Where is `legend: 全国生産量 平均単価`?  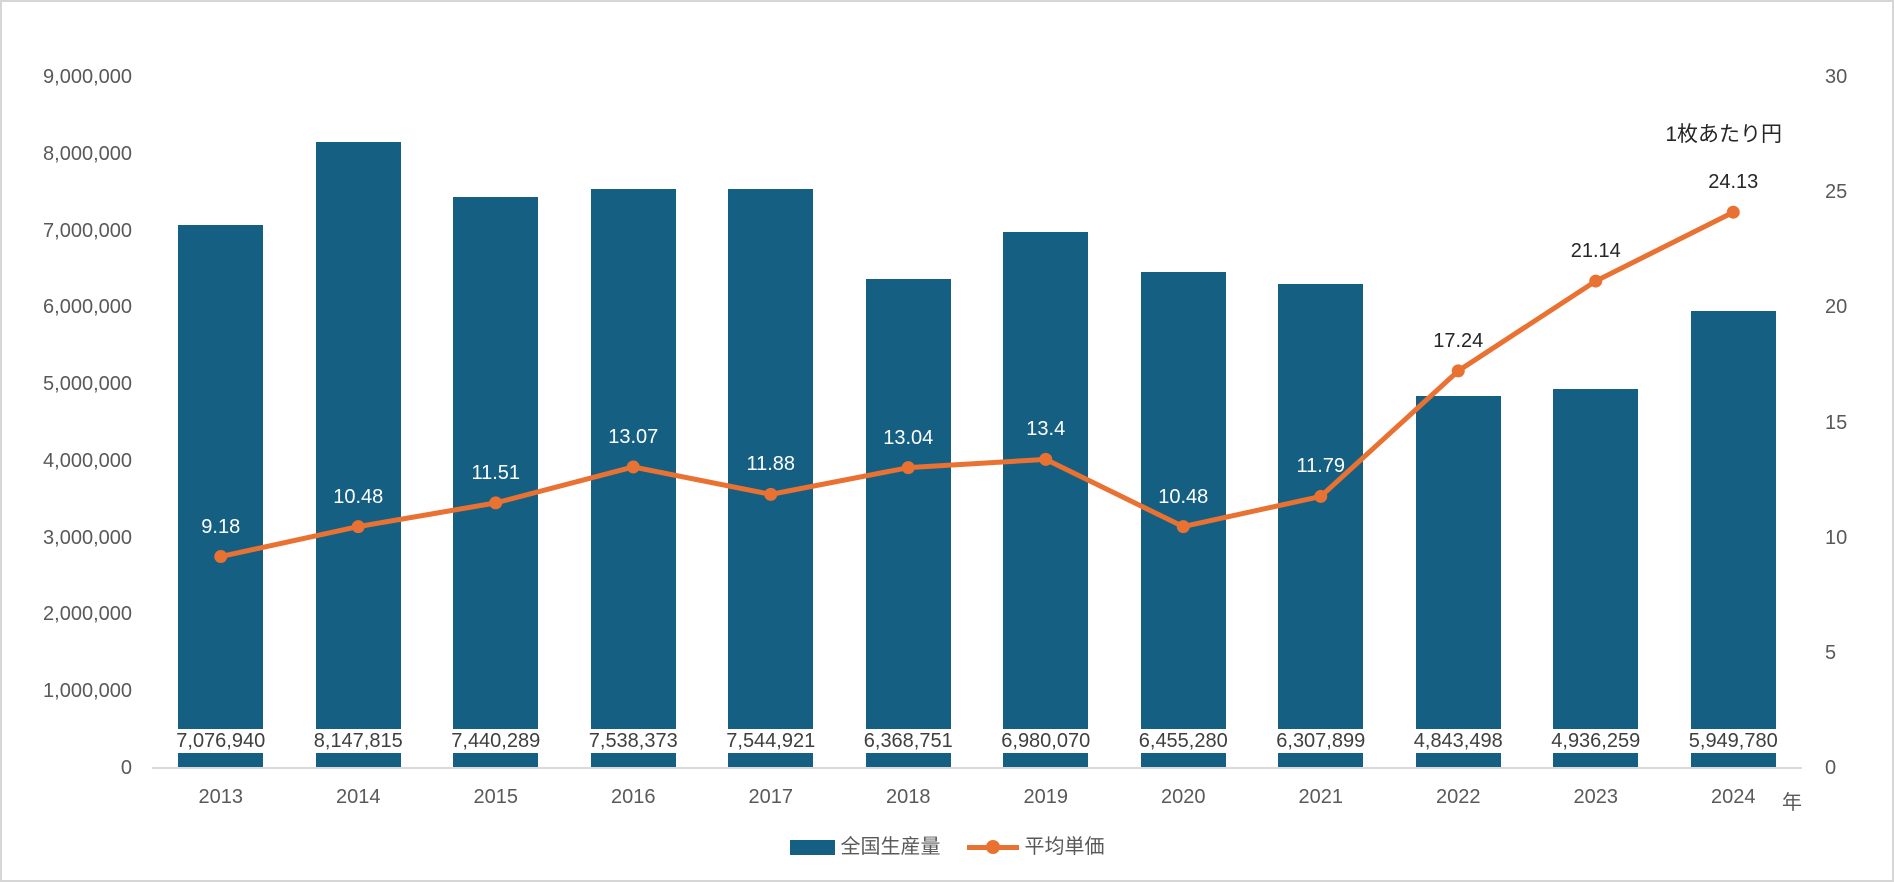 legend: 全国生産量 平均単価 is located at coordinates (947, 847).